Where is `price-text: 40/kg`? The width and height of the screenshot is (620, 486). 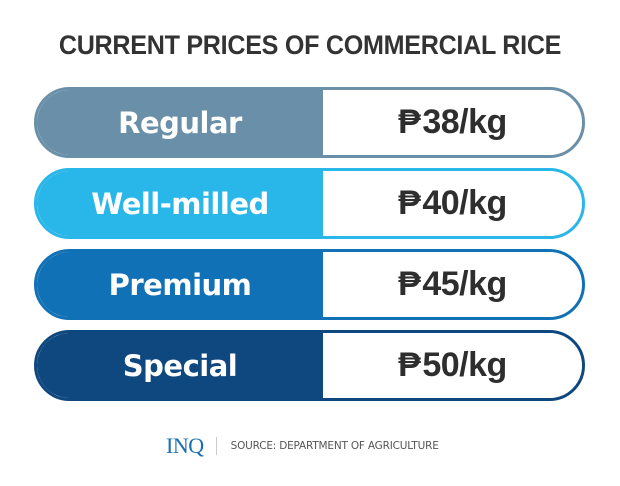 price-text: 40/kg is located at coordinates (464, 203).